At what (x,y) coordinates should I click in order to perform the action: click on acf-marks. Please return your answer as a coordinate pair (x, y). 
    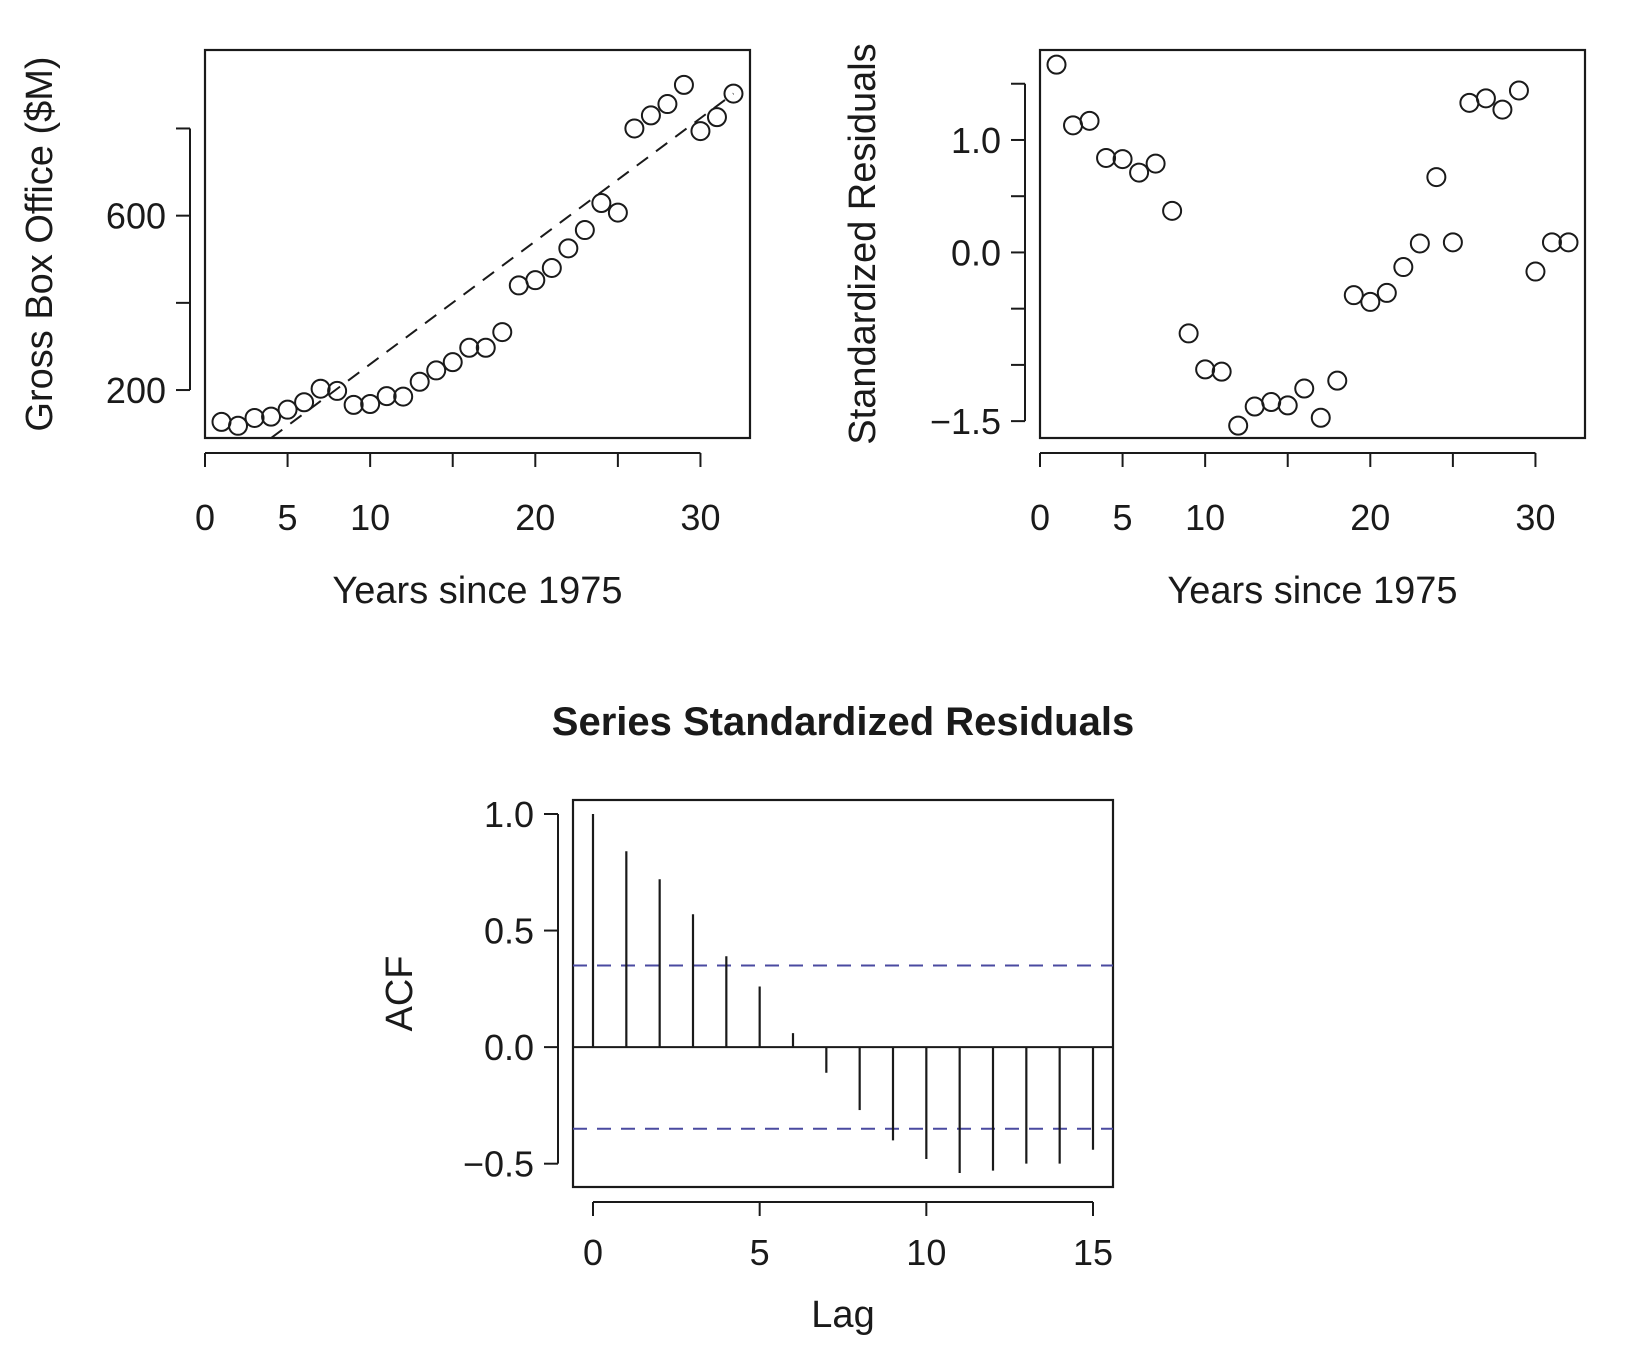
    Looking at the image, I should click on (843, 993).